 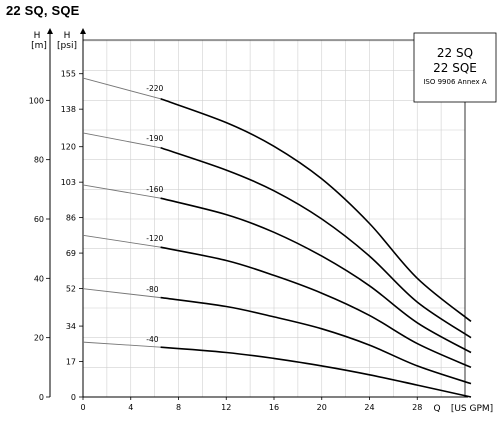 What do you see at coordinates (417, 407) in the screenshot?
I see `x-tick-label: 28` at bounding box center [417, 407].